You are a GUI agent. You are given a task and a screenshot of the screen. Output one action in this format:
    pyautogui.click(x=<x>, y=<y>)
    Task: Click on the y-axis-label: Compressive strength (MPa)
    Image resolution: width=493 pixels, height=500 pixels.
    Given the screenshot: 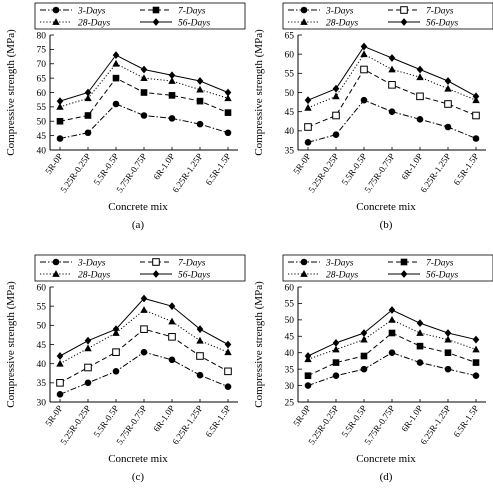 What is the action you would take?
    pyautogui.click(x=259, y=92)
    